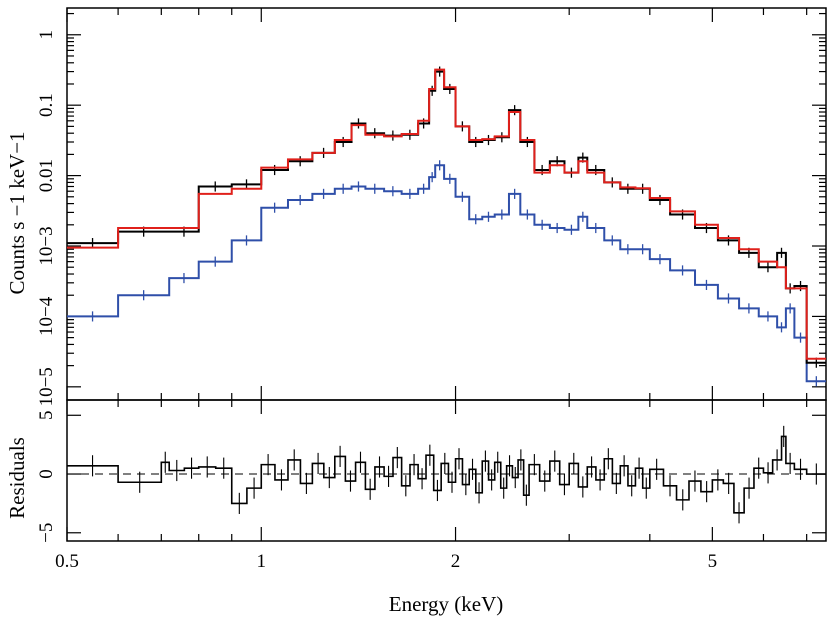 Image resolution: width=830 pixels, height=622 pixels. Describe the element at coordinates (46, 416) in the screenshot. I see `residual-ytick-label: 5` at that location.